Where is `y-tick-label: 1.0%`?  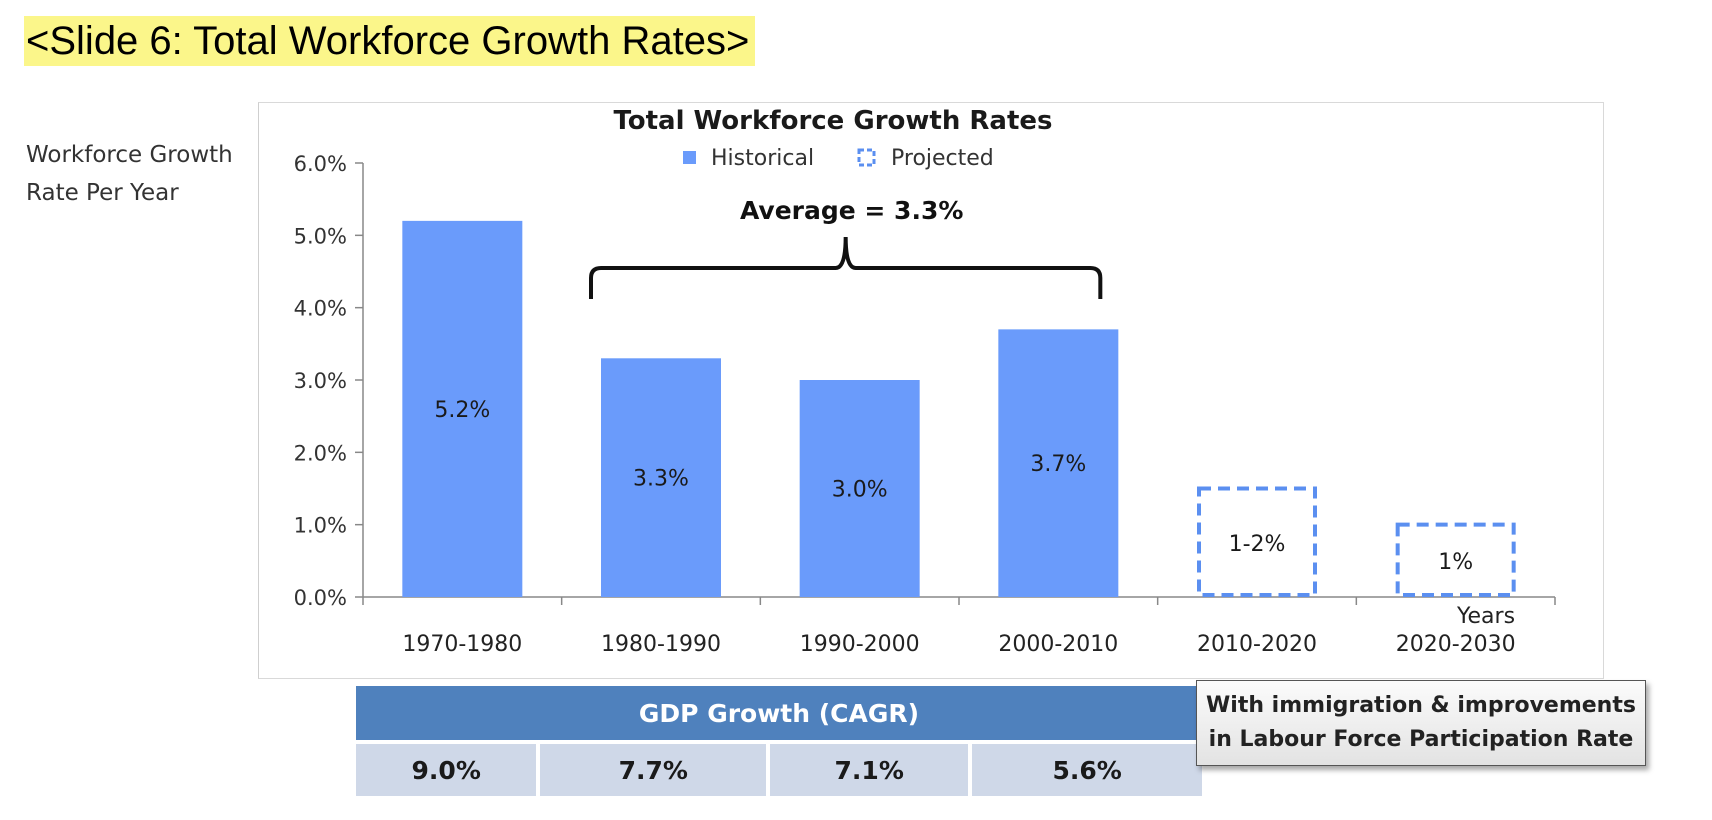
y-tick-label: 1.0% is located at coordinates (320, 526).